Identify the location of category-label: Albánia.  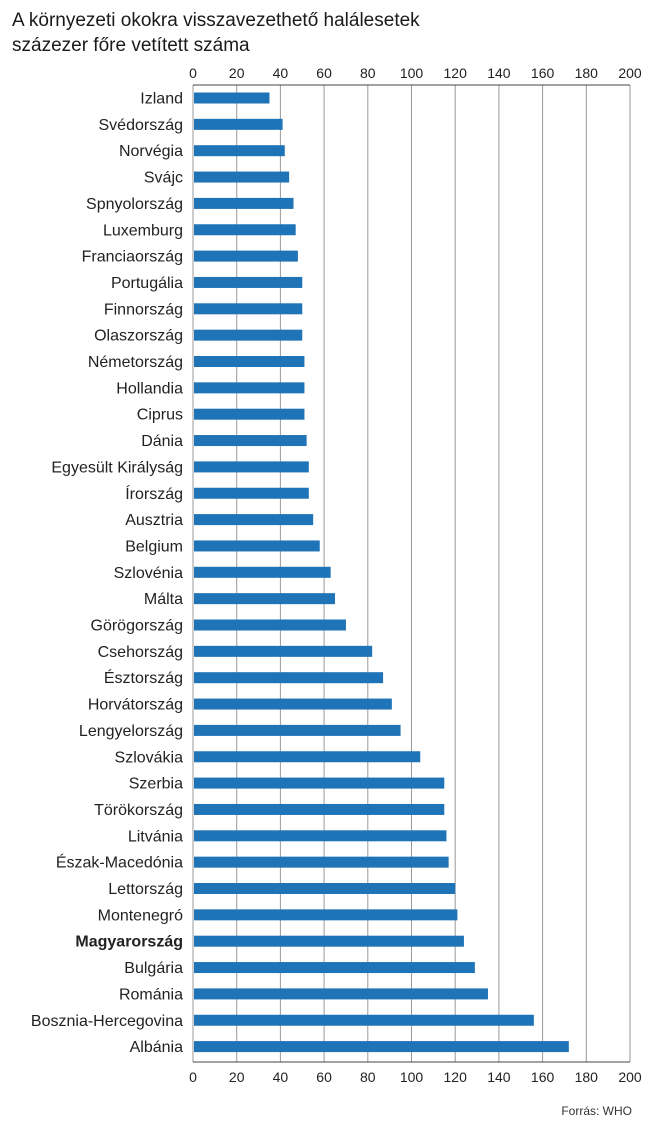
(156, 1047).